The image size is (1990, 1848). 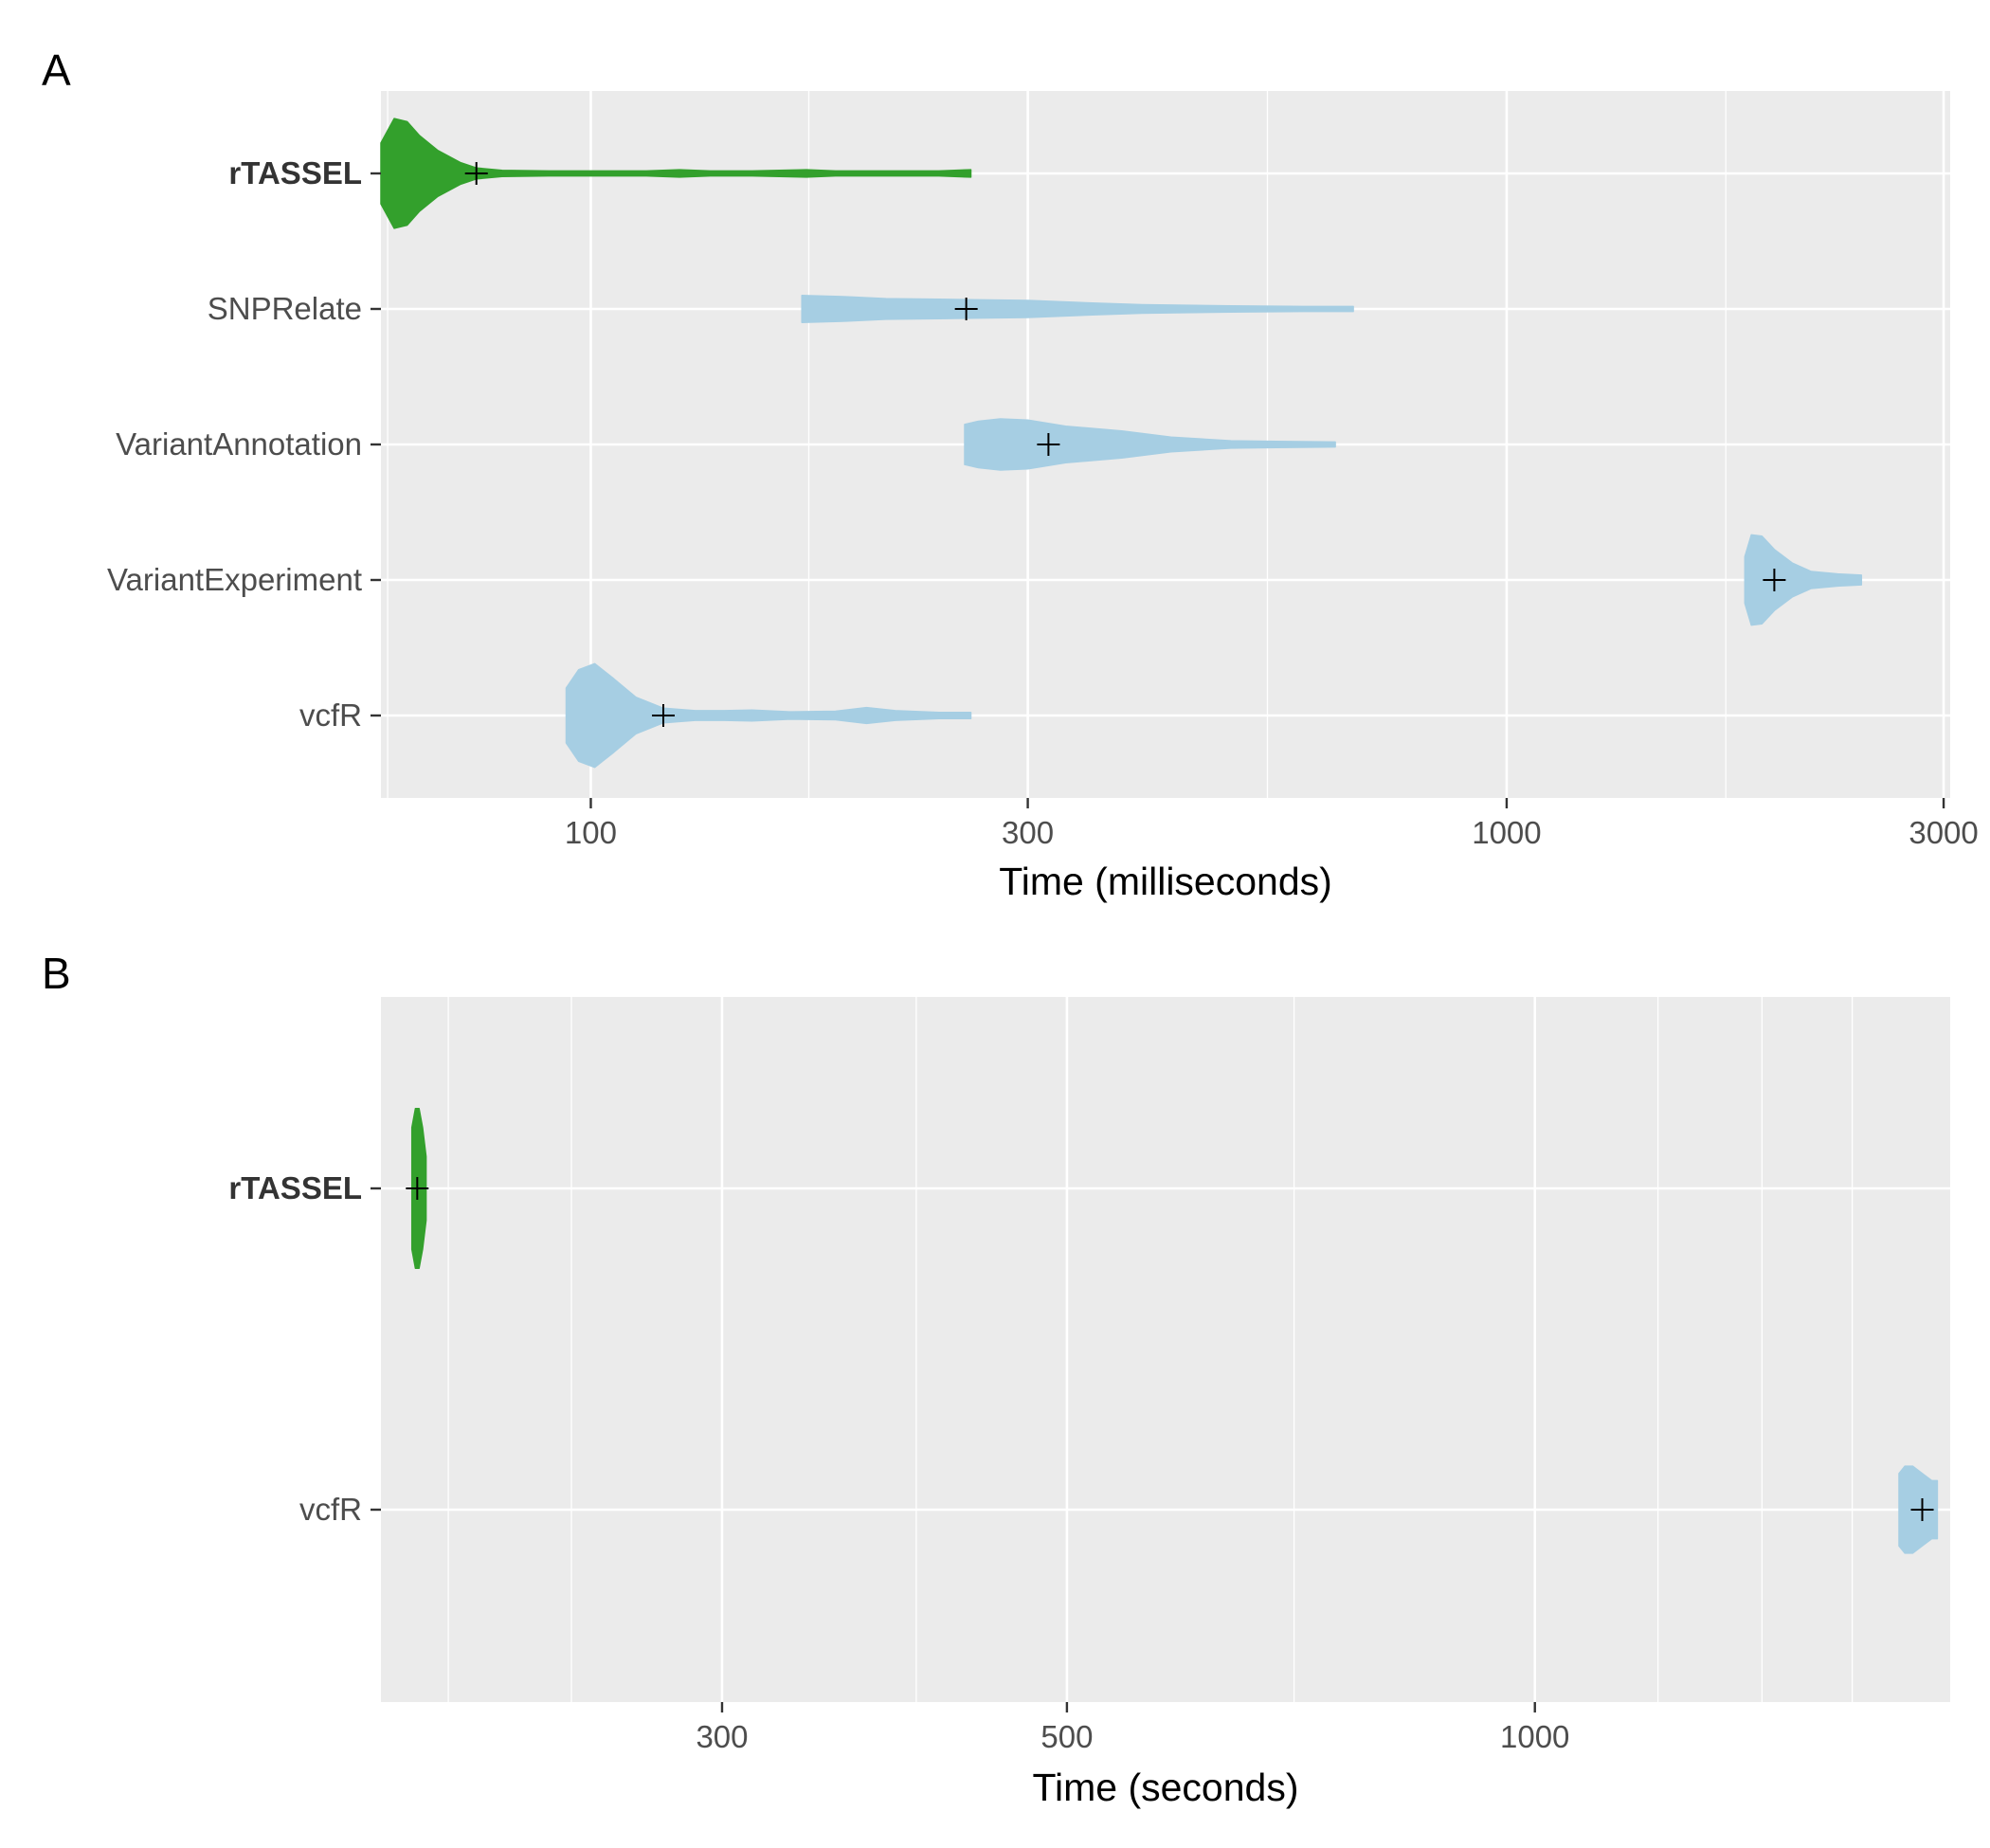 I want to click on mean-marker-VariantExperiment, so click(x=1774, y=580).